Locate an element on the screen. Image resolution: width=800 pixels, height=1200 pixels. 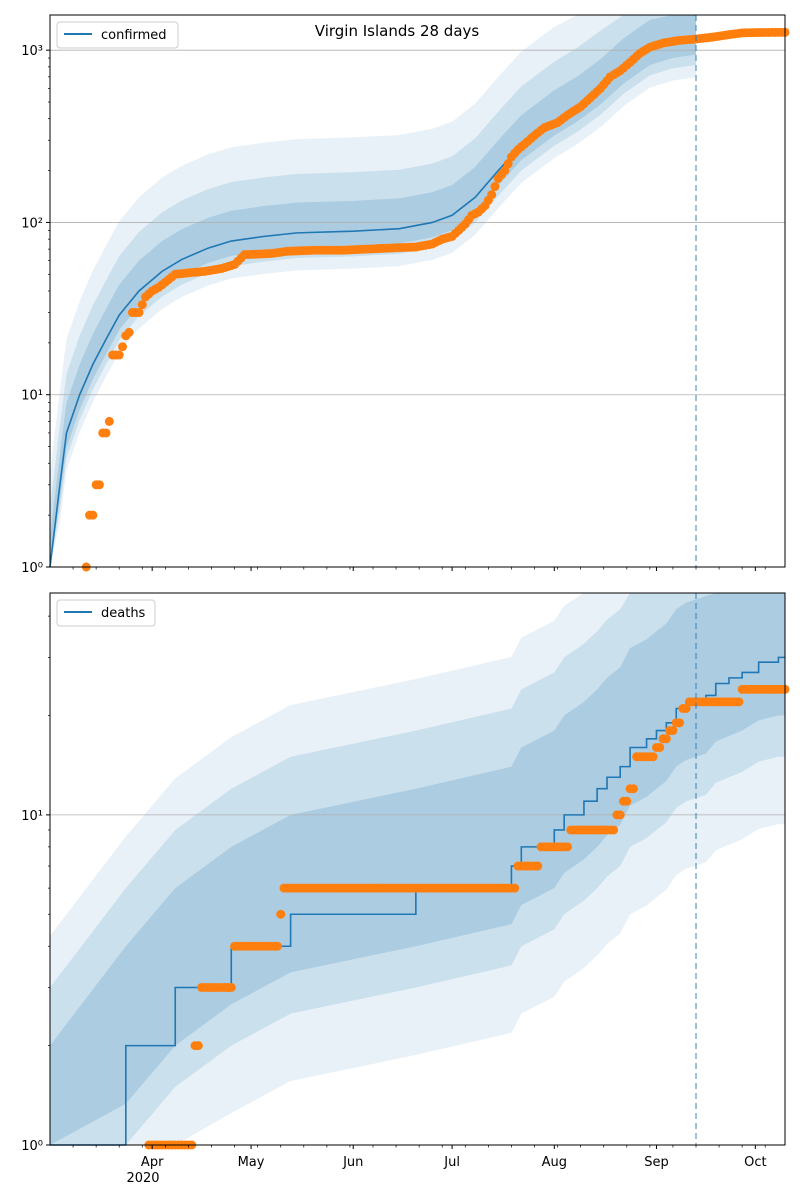
deaths-x-ticks: Apr May Jun Jul Aug Sep Oct is located at coordinates (419, 1157).